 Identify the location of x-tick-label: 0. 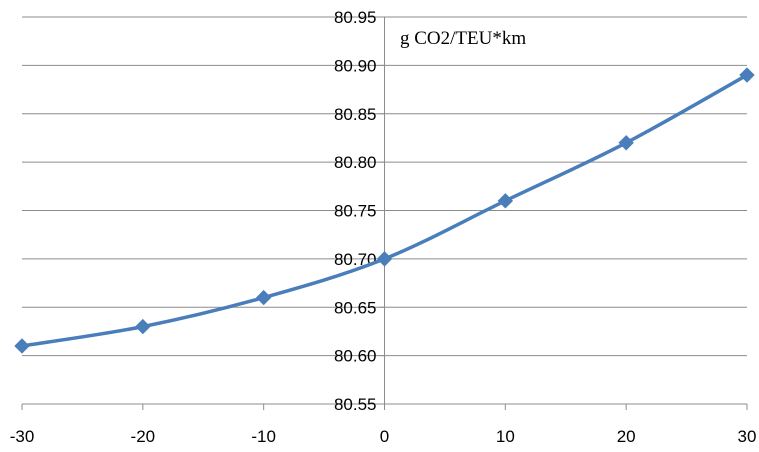
(384, 436).